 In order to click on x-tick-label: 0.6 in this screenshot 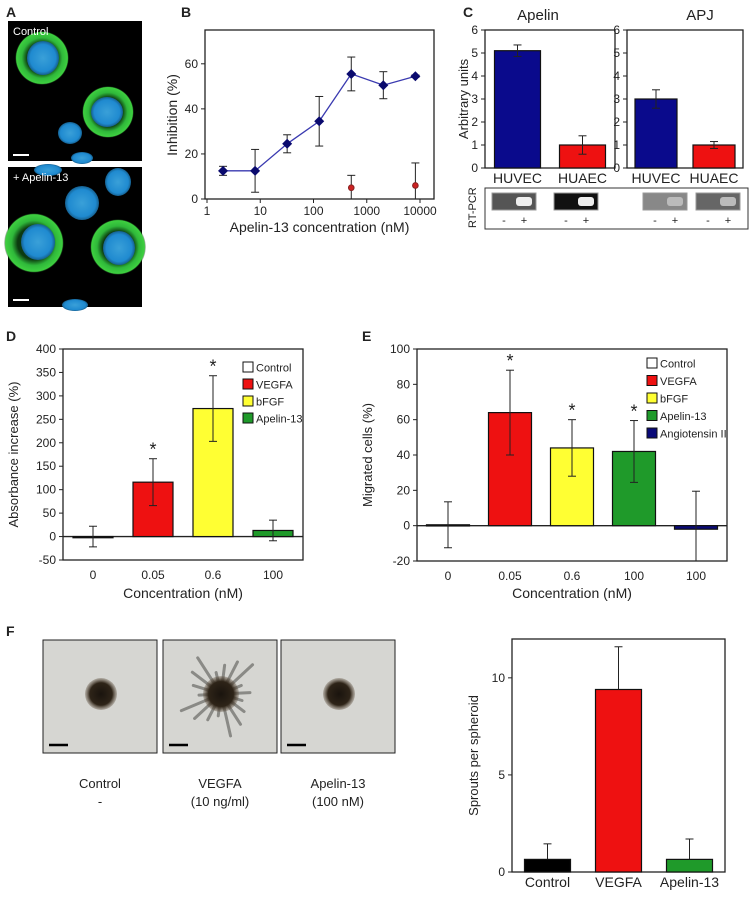, I will do `click(572, 576)`.